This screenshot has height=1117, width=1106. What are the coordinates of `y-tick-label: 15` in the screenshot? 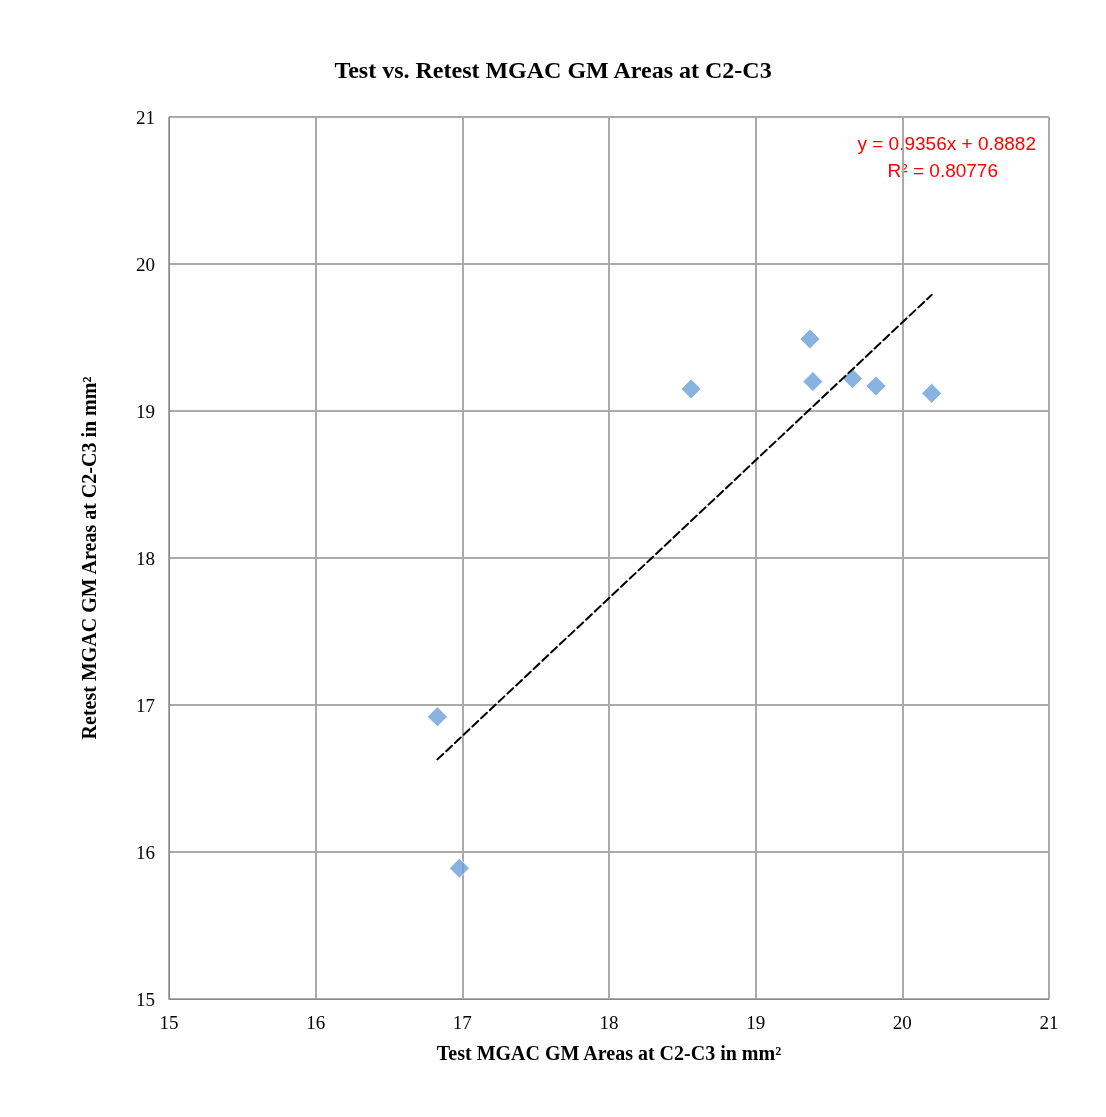 It's located at (145, 999).